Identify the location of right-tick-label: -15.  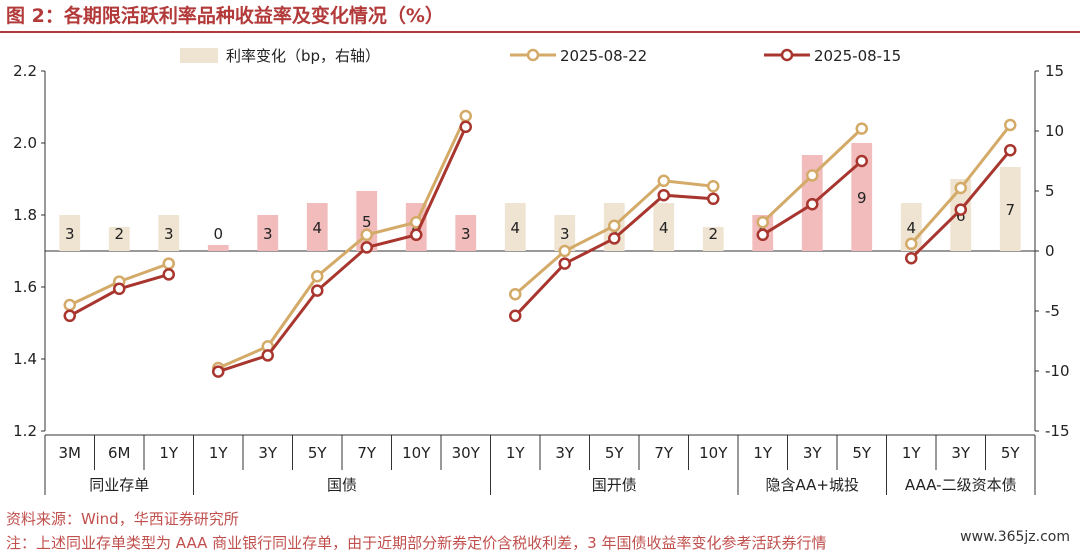
(1057, 431).